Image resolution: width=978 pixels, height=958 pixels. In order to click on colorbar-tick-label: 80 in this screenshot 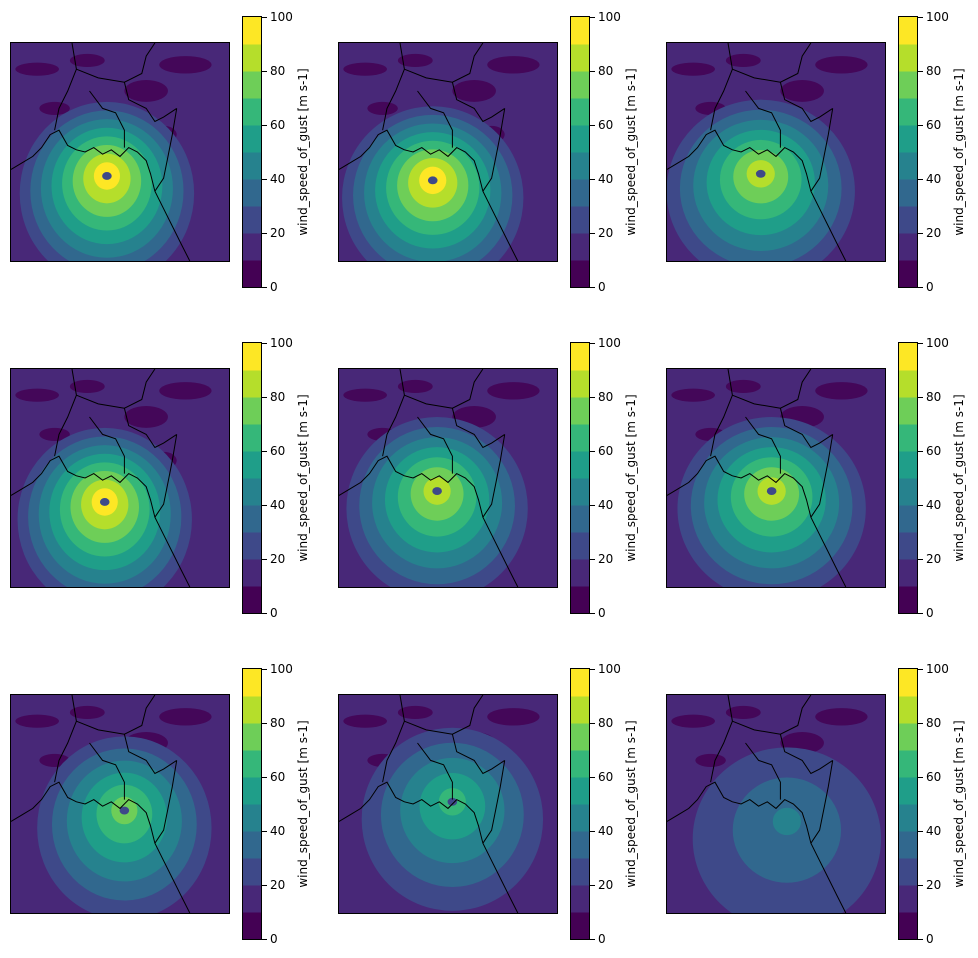, I will do `click(278, 723)`.